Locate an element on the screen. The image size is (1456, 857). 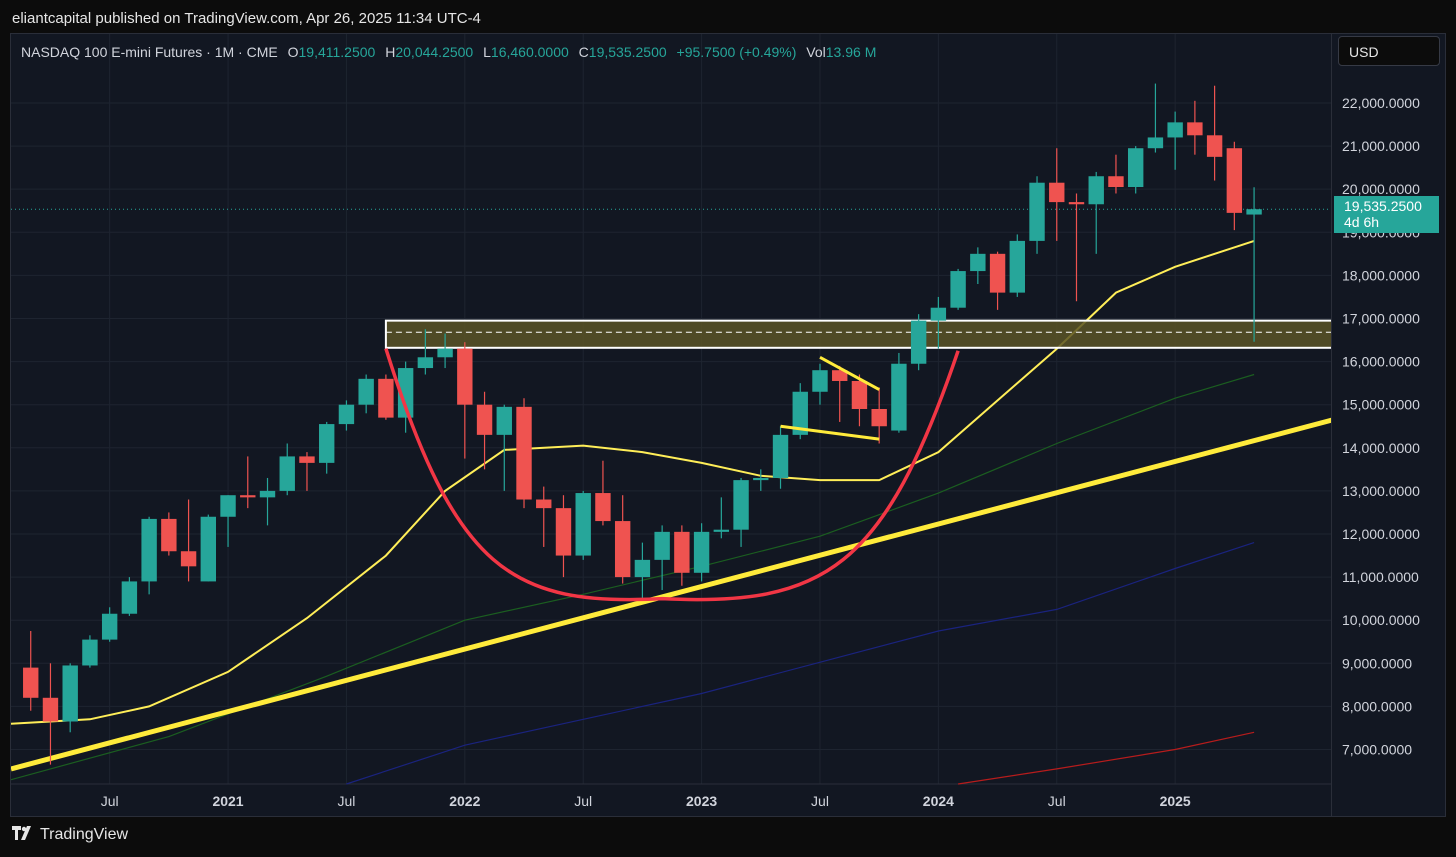
time-tick-label: 2025 is located at coordinates (1175, 801).